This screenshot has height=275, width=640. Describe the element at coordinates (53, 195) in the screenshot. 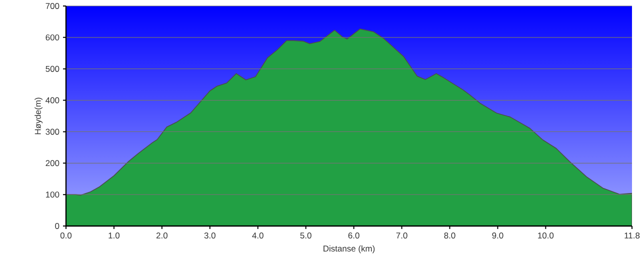

I see `y-tick-label: 100` at that location.